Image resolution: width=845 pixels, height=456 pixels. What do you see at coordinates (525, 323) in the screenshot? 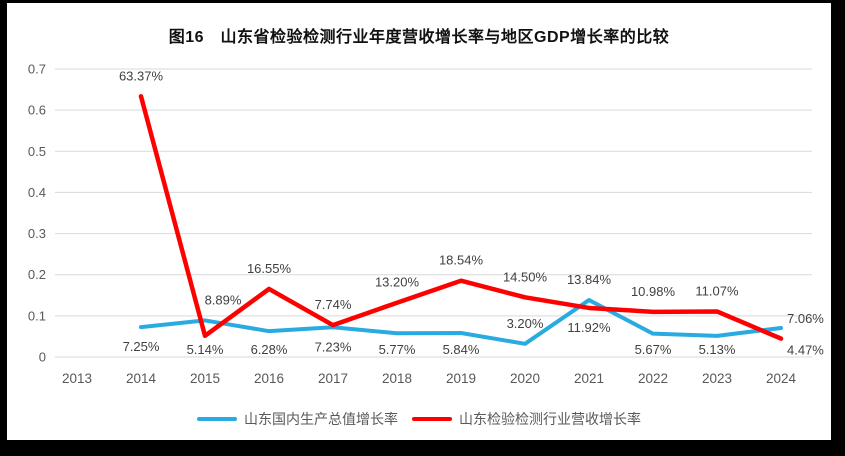
I see `data-label: 3.20%` at bounding box center [525, 323].